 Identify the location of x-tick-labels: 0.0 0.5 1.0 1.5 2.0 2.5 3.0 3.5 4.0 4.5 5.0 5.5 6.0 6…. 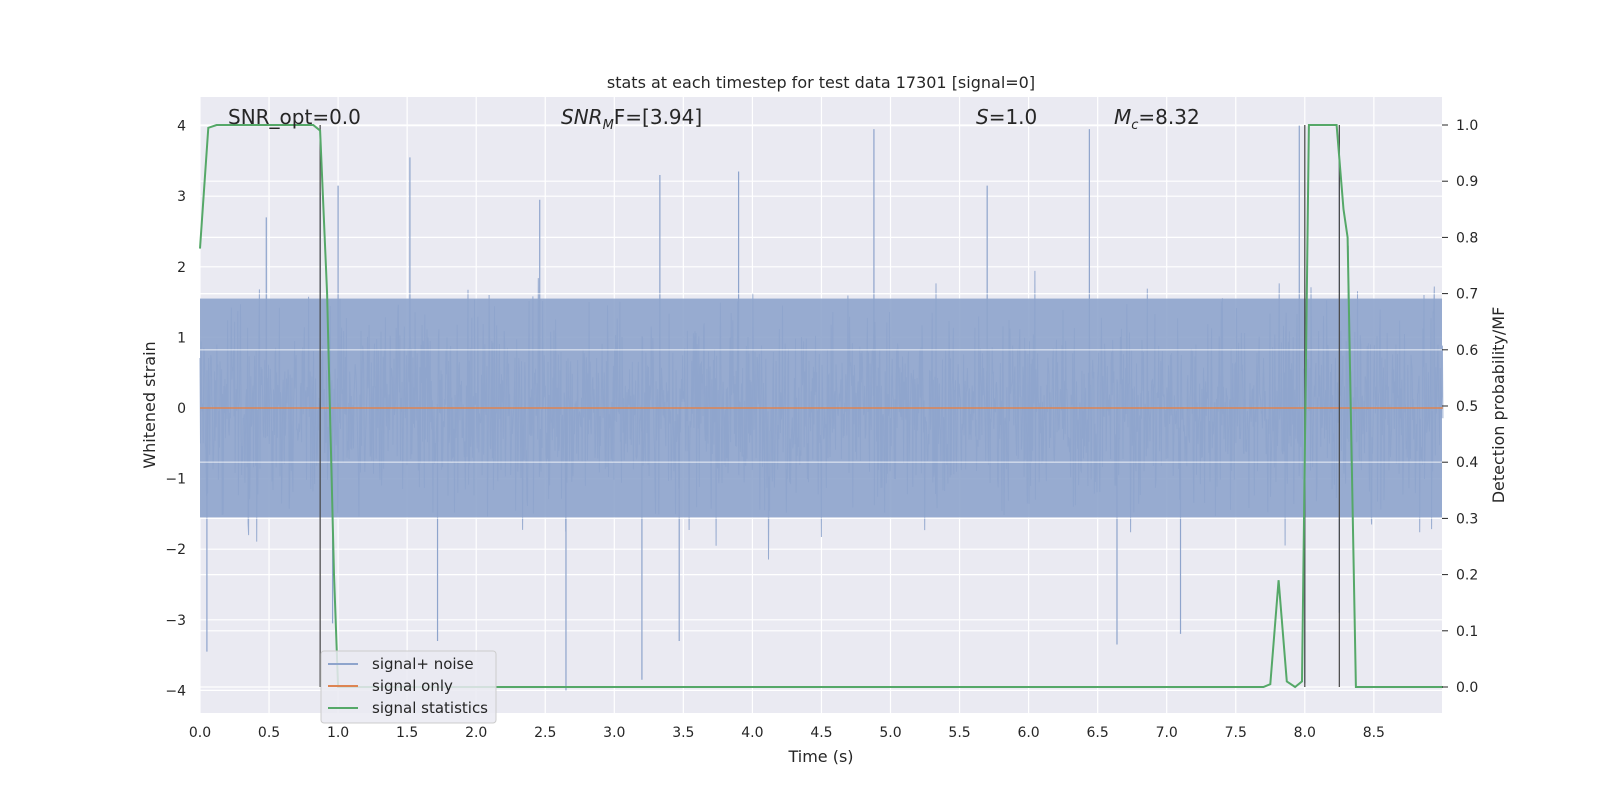
(787, 733).